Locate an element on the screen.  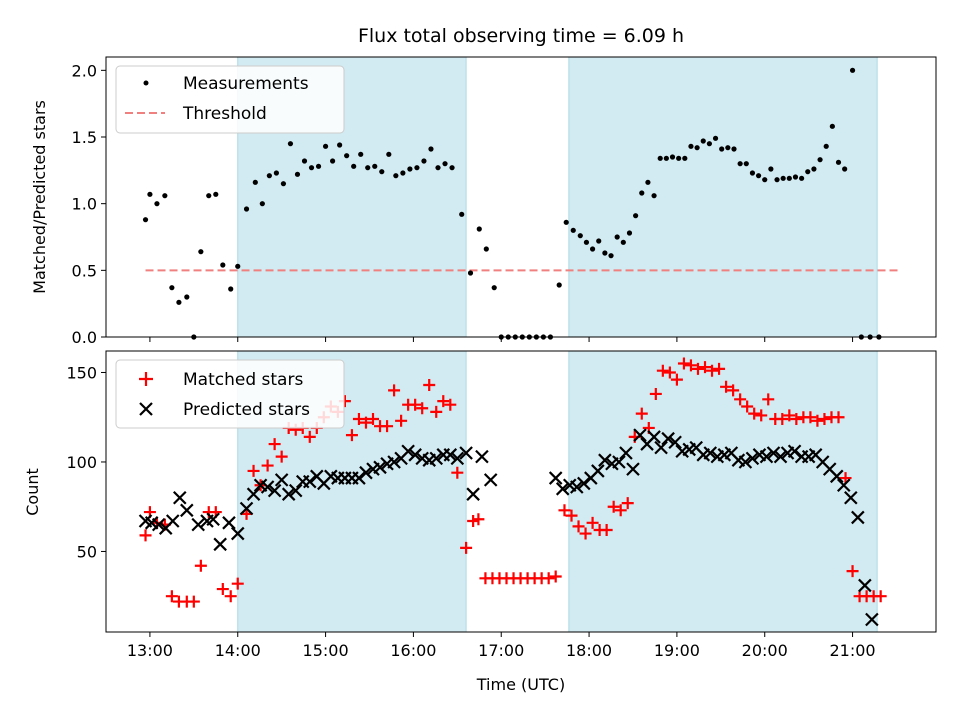
legend-measurements-label: Measurements is located at coordinates (246, 84).